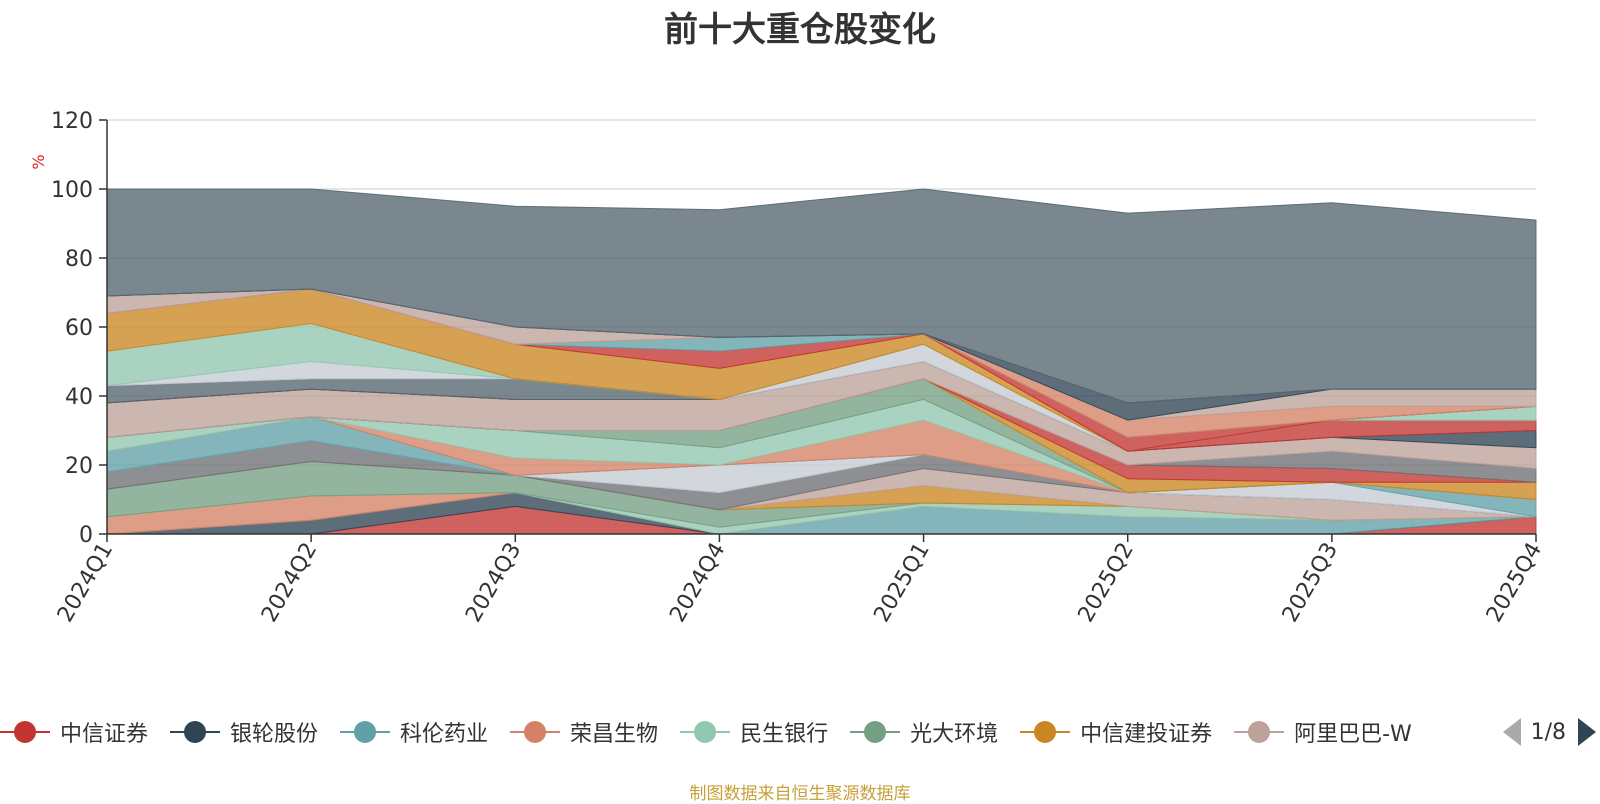 The width and height of the screenshot is (1600, 804). Describe the element at coordinates (901, 583) in the screenshot. I see `x-tick-label: 2025Q1` at that location.